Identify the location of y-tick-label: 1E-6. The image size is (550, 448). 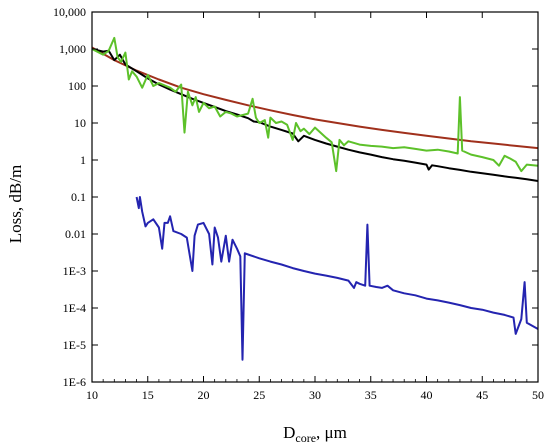
(74, 382).